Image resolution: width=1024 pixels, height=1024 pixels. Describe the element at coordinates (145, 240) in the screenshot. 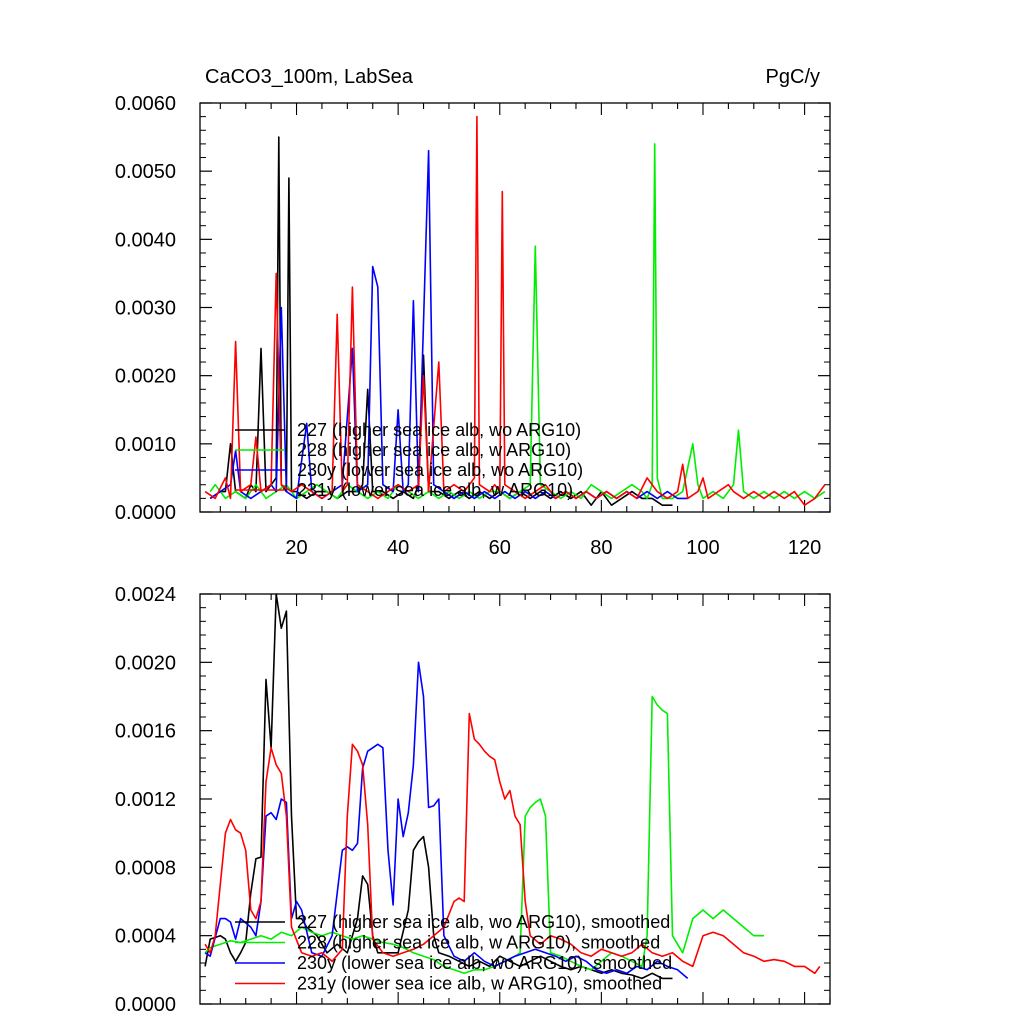

I see `y-tick-label: 0.0040` at that location.